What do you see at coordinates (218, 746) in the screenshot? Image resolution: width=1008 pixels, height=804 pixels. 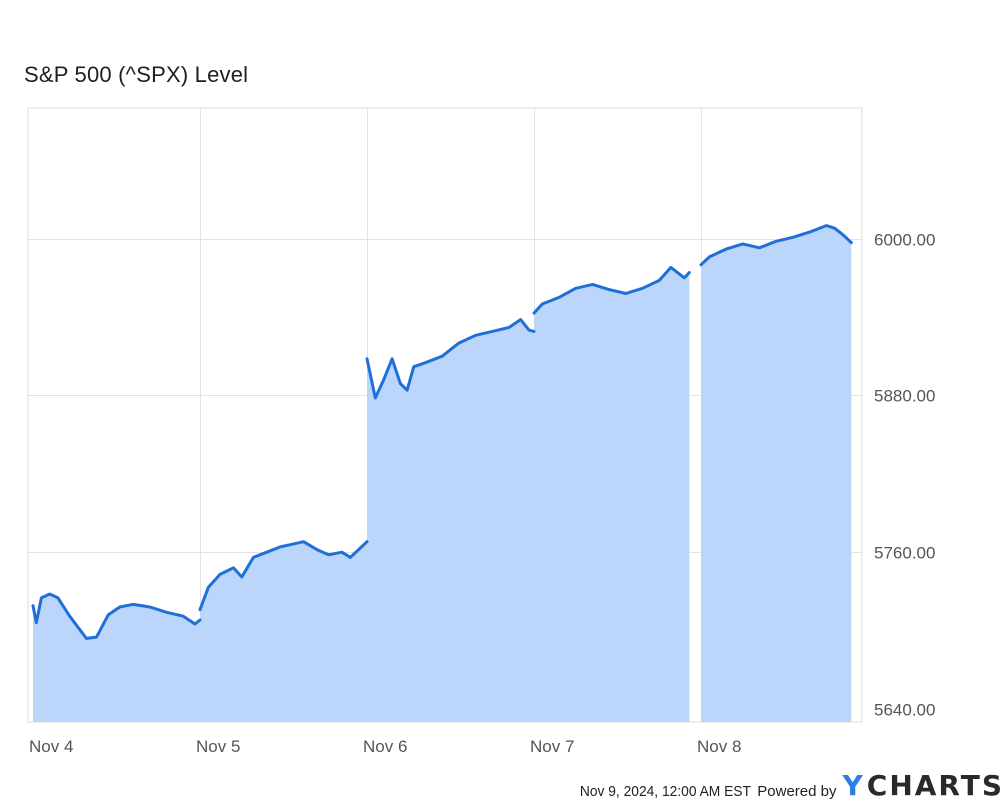 I see `x-tick-label: Nov 5` at bounding box center [218, 746].